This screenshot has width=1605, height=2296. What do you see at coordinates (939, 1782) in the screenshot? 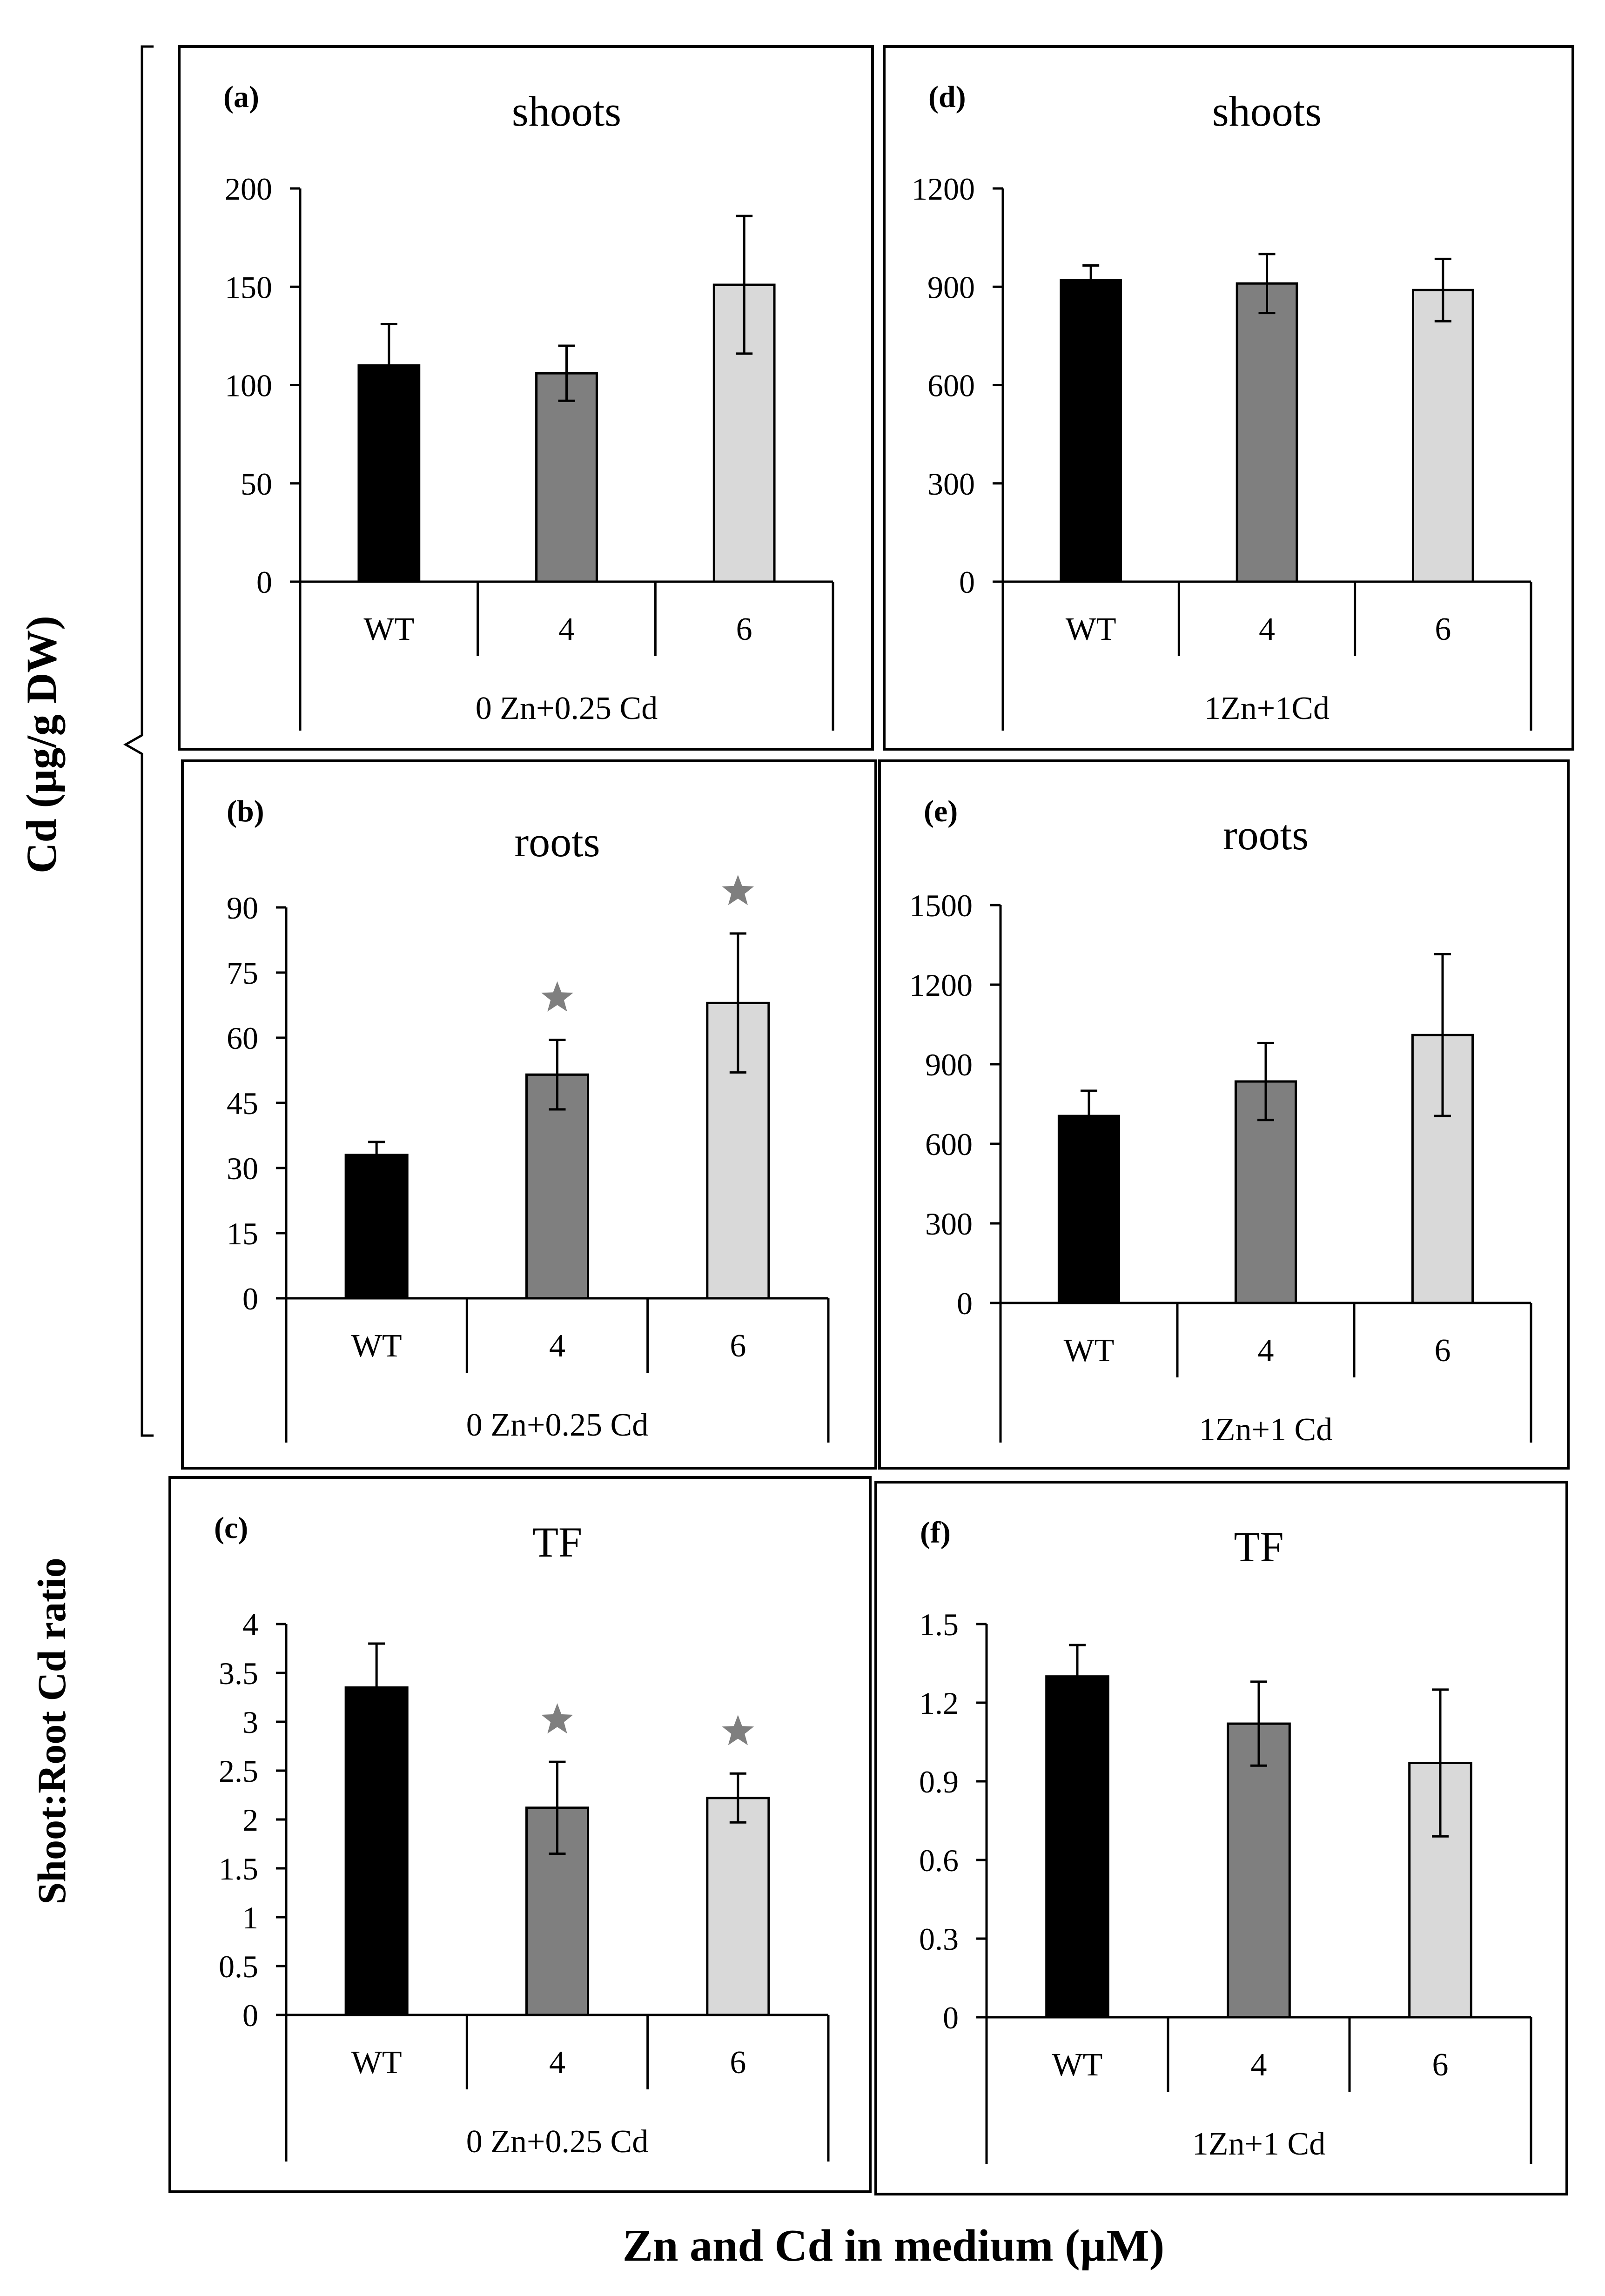
I see `y-tick-label: 0.9` at bounding box center [939, 1782].